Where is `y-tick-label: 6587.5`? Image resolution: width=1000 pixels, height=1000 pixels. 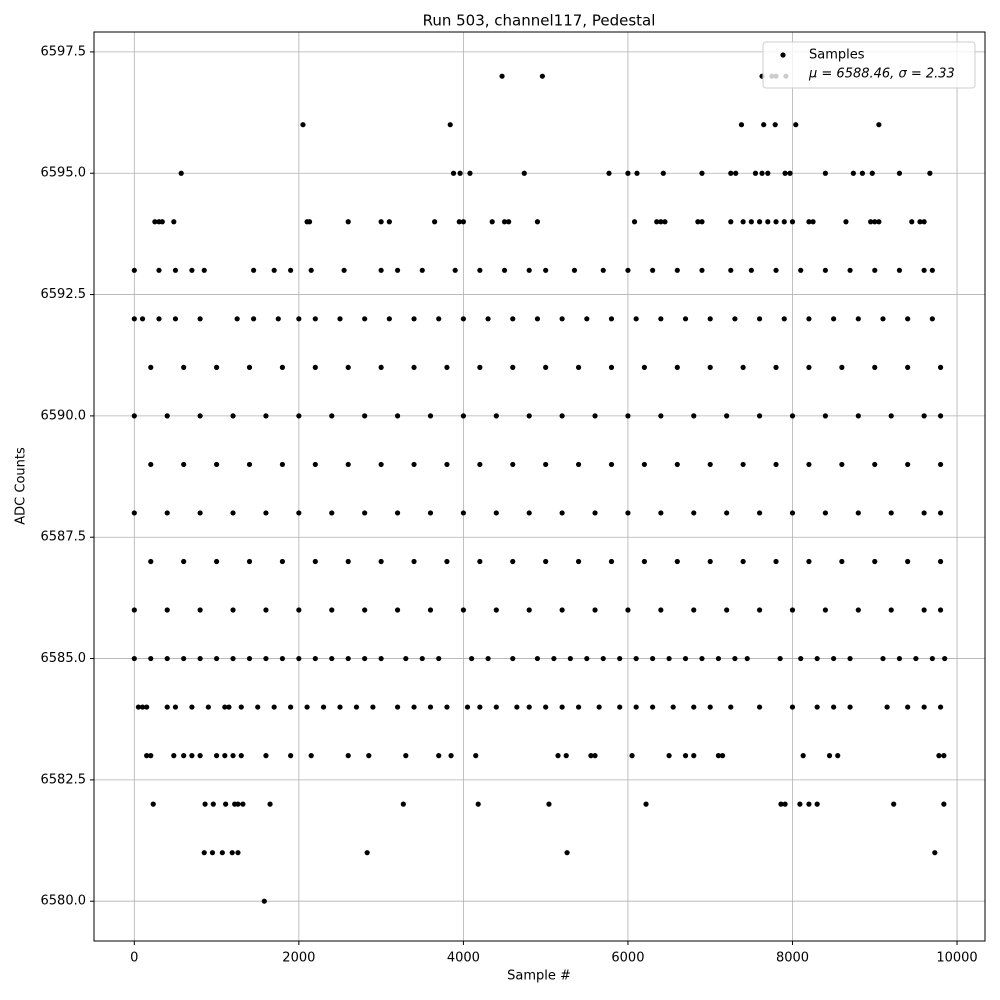
y-tick-label: 6587.5 is located at coordinates (64, 537).